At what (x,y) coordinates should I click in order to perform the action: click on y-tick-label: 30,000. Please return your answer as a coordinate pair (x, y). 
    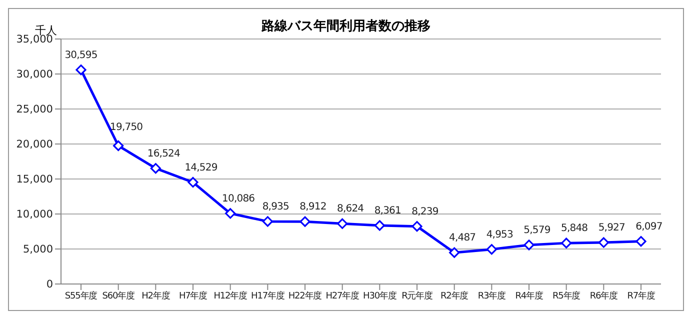
    Looking at the image, I should click on (34, 74).